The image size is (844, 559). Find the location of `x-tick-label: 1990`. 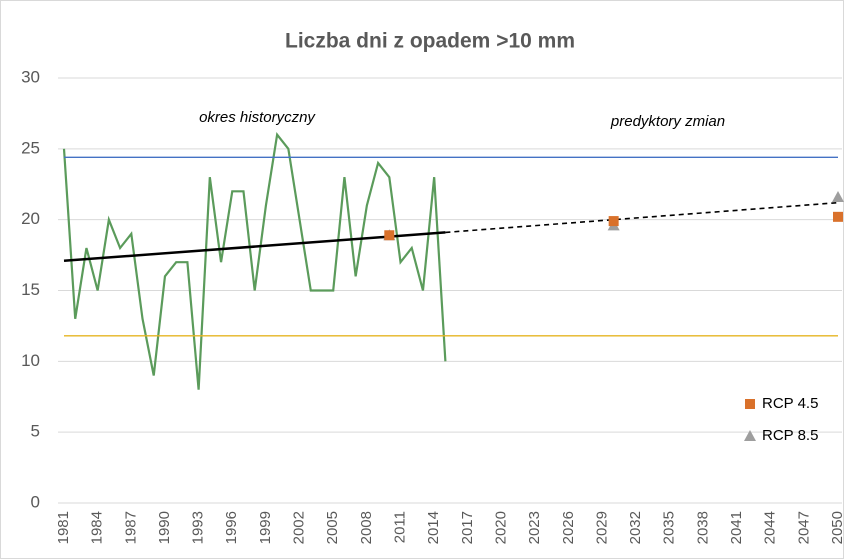

x-tick-label: 1990 is located at coordinates (164, 527).